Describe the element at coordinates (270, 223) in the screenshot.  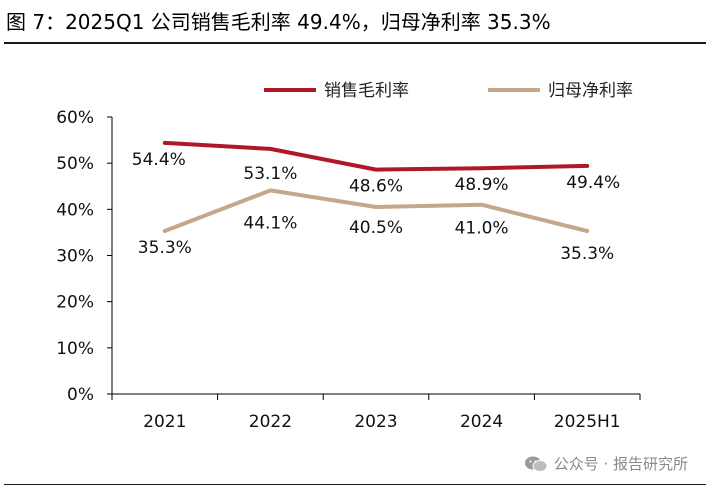
I see `net-margin-data-label: 44.1%` at that location.